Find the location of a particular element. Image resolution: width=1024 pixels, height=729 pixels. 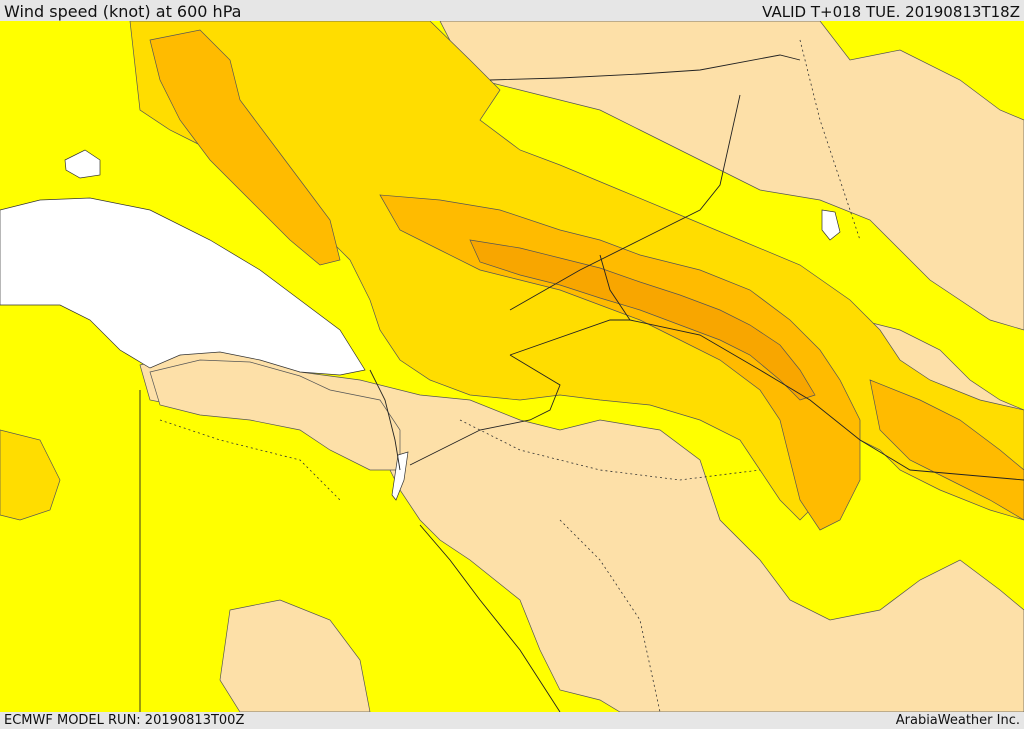

south-sinai-low-speed-region is located at coordinates (295, 655).